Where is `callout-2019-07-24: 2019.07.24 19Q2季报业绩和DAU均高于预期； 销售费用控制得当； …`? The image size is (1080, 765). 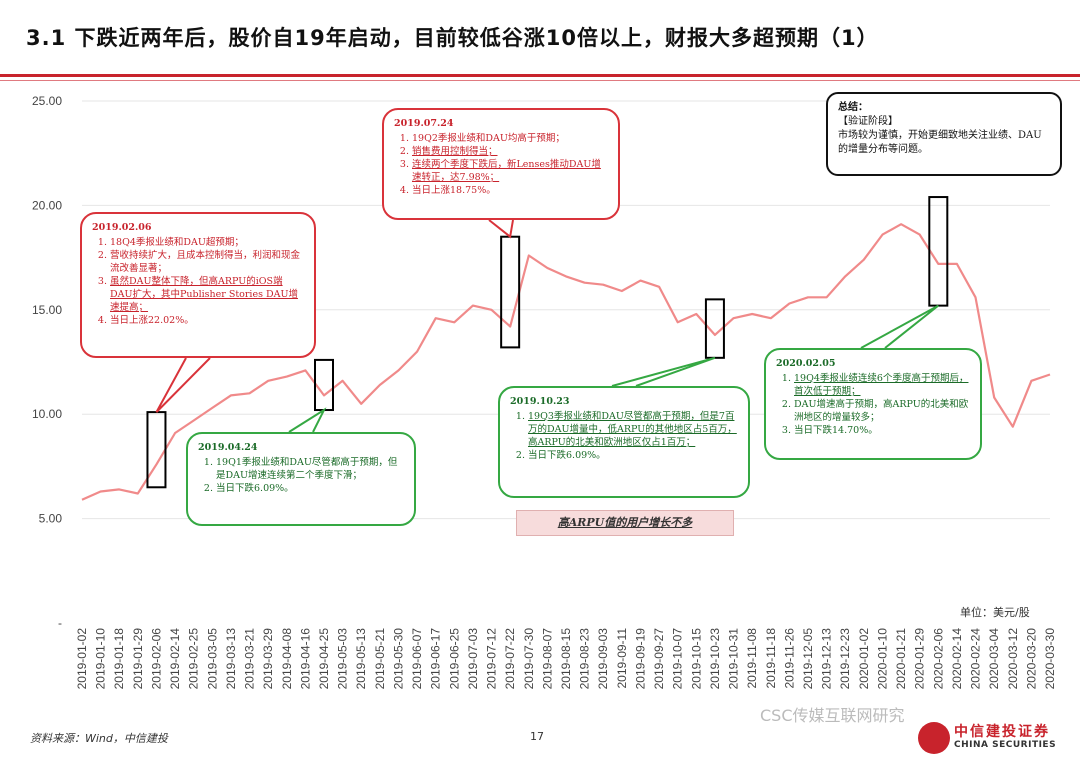
callout-2019-07-24: 2019.07.24 19Q2季报业绩和DAU均高于预期； 销售费用控制得当； … is located at coordinates (501, 164).